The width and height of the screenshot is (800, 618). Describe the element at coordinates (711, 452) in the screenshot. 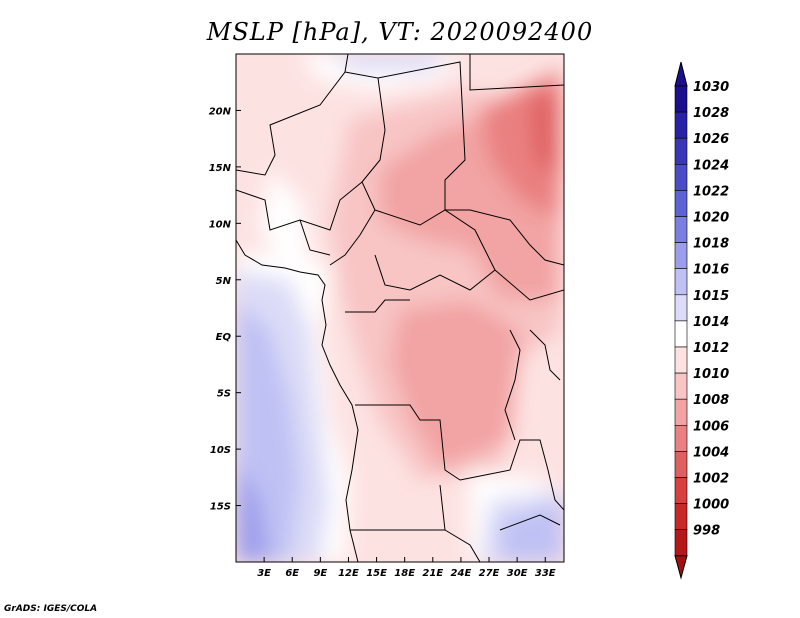

I see `colorbar-label: 1004` at that location.